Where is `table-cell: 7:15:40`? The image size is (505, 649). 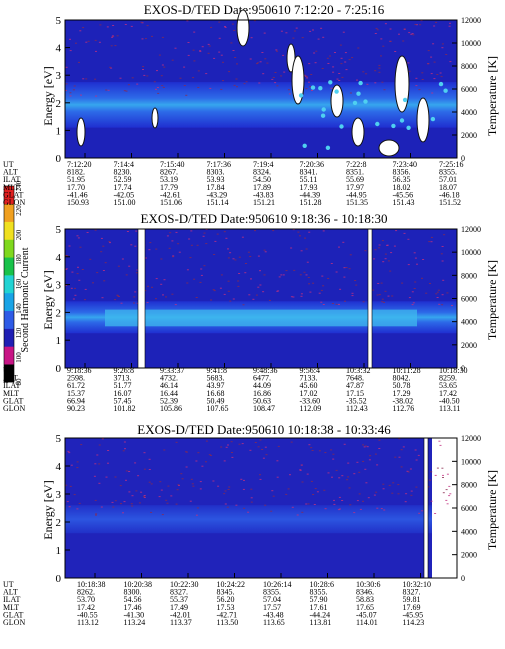
table-cell: 7:15:40 is located at coordinates (172, 164).